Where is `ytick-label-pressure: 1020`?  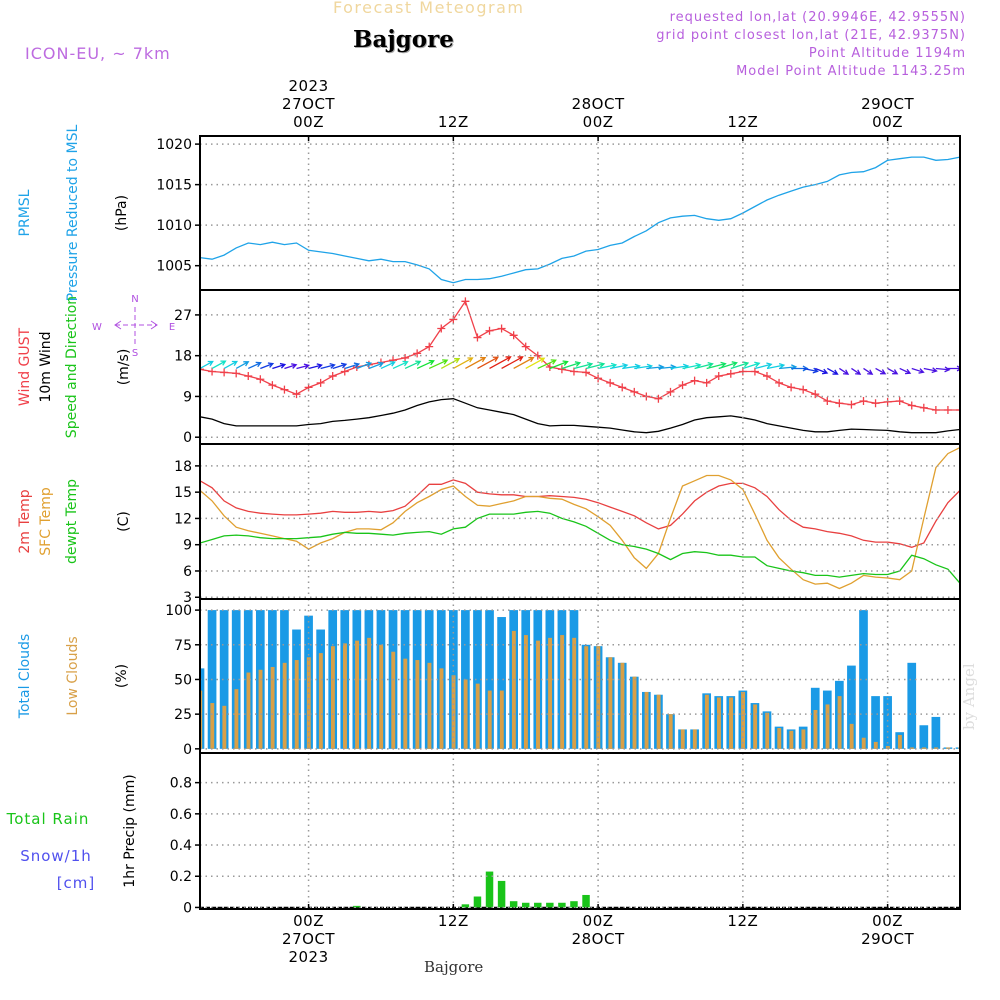
ytick-label-pressure: 1020 is located at coordinates (174, 145).